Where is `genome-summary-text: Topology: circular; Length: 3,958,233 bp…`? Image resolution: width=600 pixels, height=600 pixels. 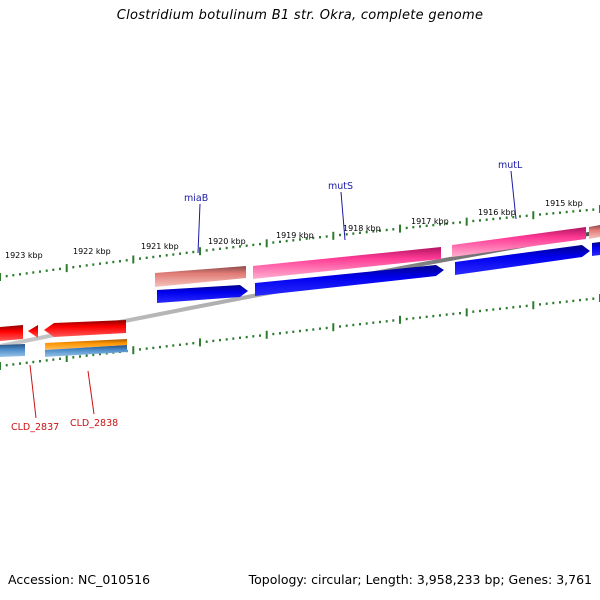
genome-summary-text: Topology: circular; Length: 3,958,233 bp… is located at coordinates (420, 579).